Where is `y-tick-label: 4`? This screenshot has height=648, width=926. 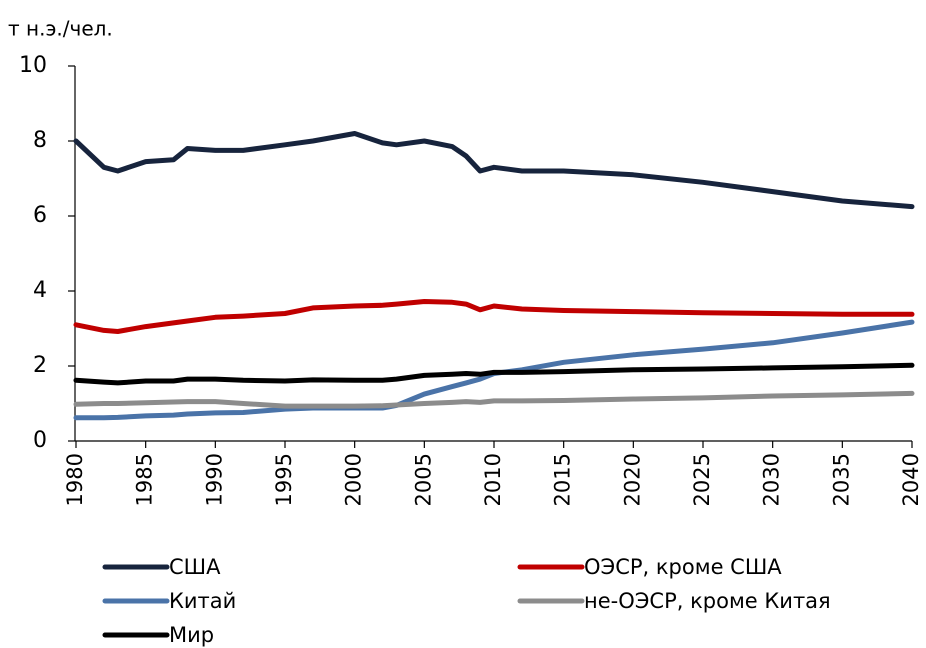
y-tick-label: 4 is located at coordinates (40, 290).